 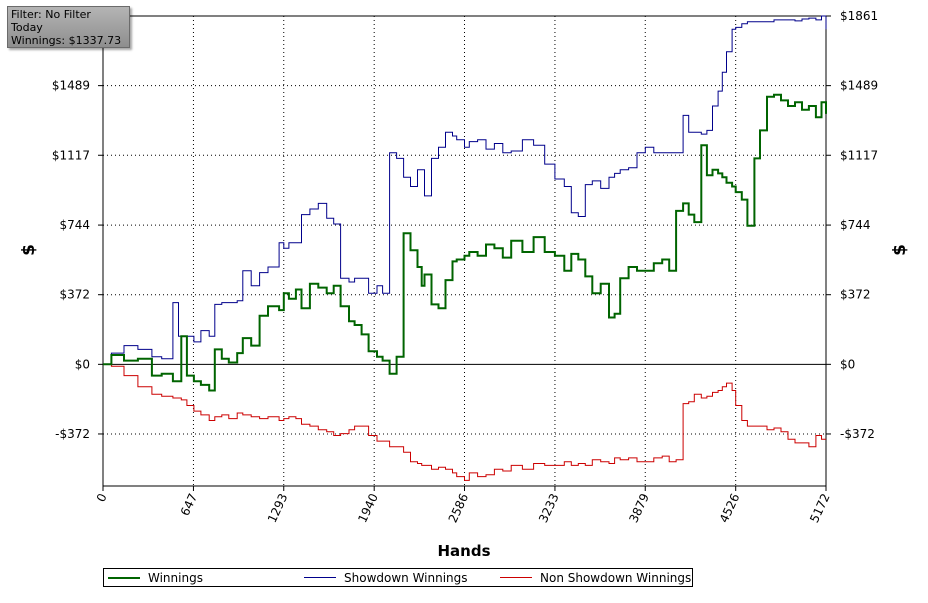 What do you see at coordinates (102, 497) in the screenshot?
I see `x-tick-label: 0` at bounding box center [102, 497].